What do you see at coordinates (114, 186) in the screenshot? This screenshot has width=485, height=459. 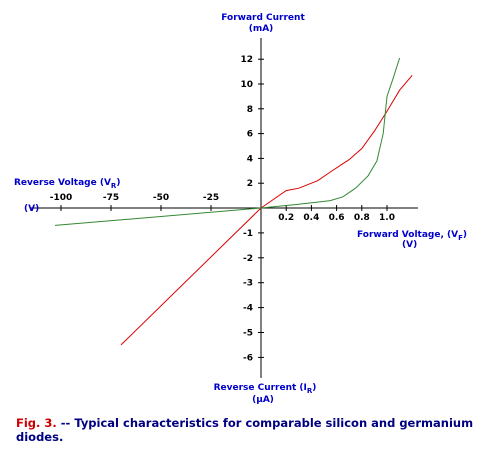 I see `reverse-voltage-subscript: R` at bounding box center [114, 186].